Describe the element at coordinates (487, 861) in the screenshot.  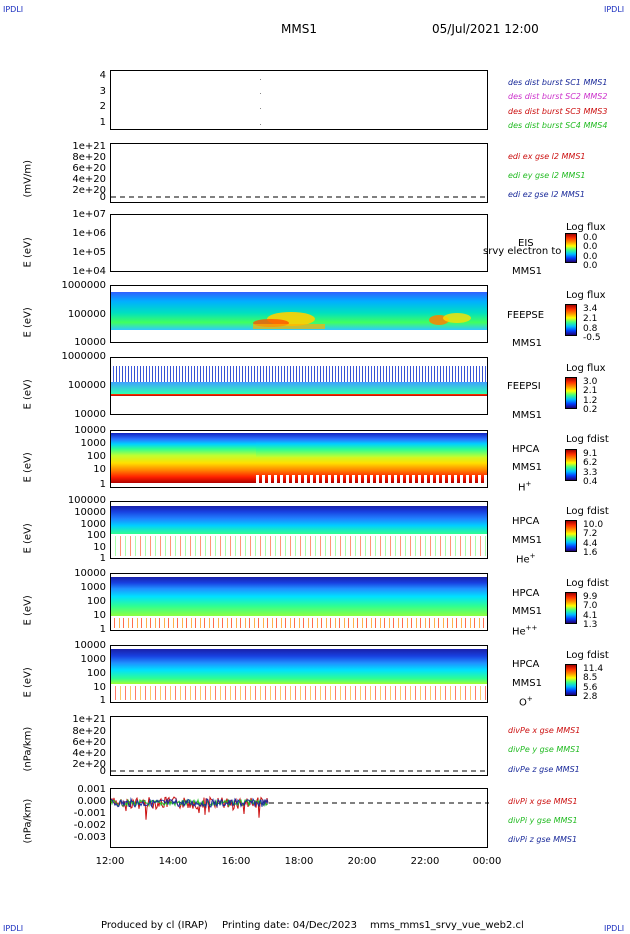
I see `xtick-6: 00:00` at that location.